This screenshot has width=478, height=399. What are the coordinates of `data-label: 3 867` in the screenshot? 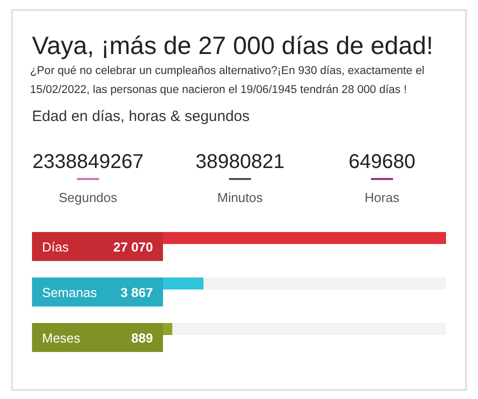 It's located at (136, 292).